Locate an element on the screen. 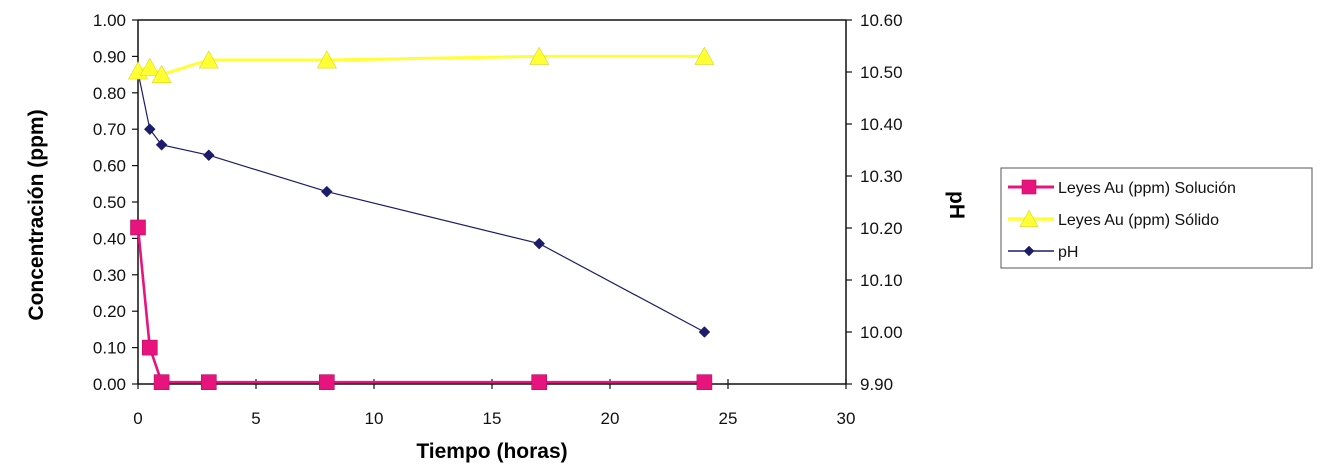 The height and width of the screenshot is (475, 1327). y2-tick-label: 10.30 is located at coordinates (881, 176).